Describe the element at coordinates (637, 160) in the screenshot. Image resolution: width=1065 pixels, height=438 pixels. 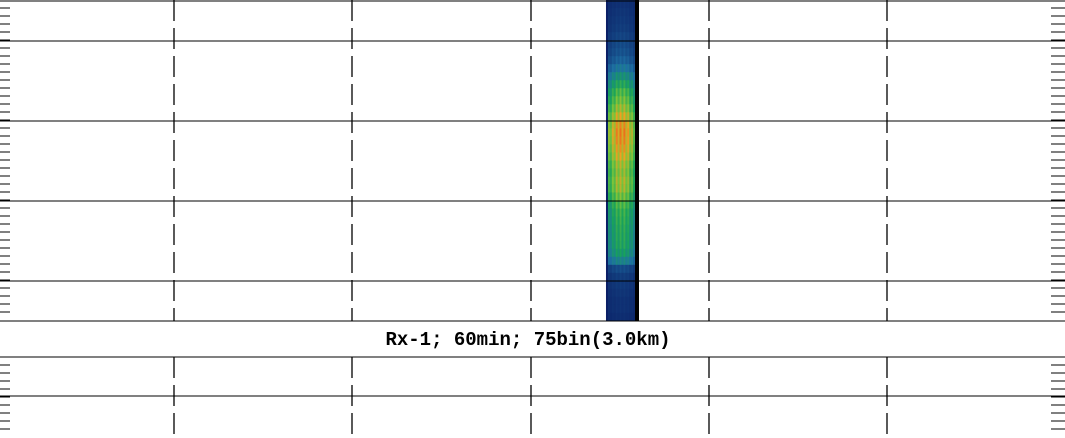
I see `signal-edge` at that location.